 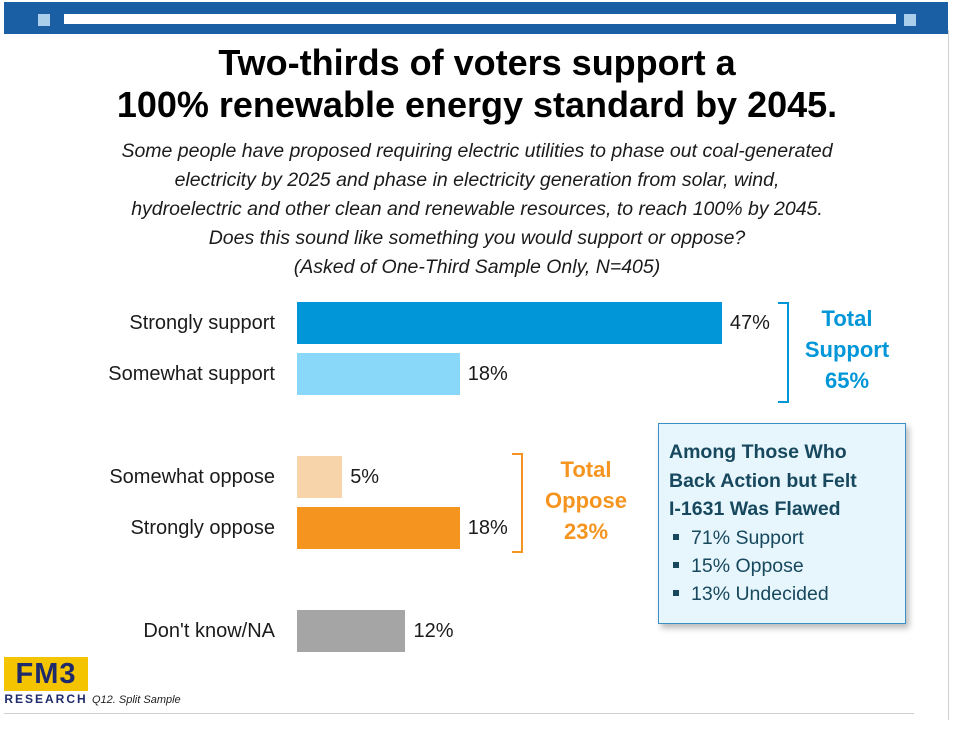 What do you see at coordinates (847, 318) in the screenshot?
I see `total-support-line-1: Total` at bounding box center [847, 318].